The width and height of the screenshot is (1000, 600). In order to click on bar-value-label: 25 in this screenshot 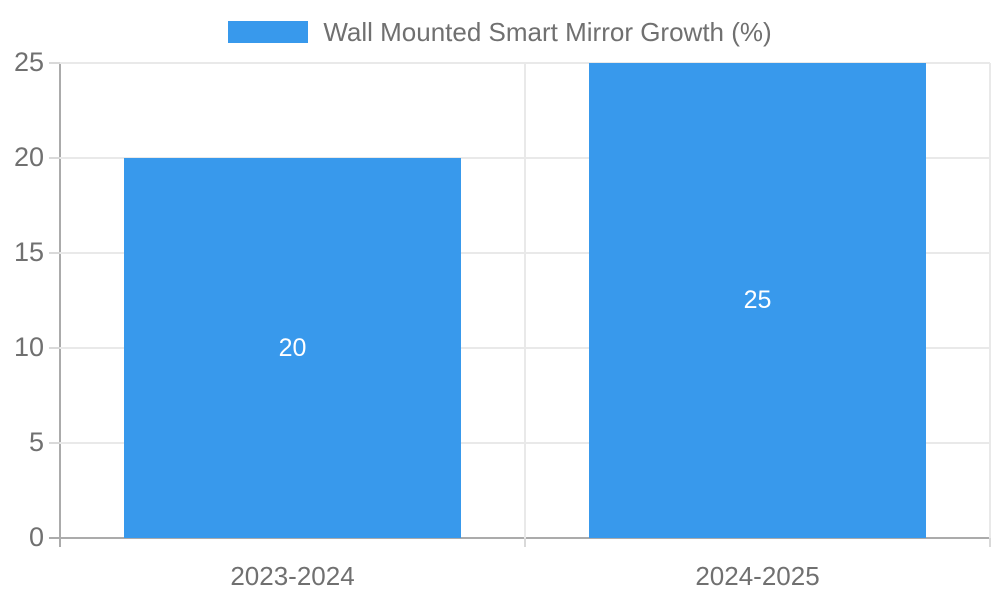, I will do `click(757, 300)`.